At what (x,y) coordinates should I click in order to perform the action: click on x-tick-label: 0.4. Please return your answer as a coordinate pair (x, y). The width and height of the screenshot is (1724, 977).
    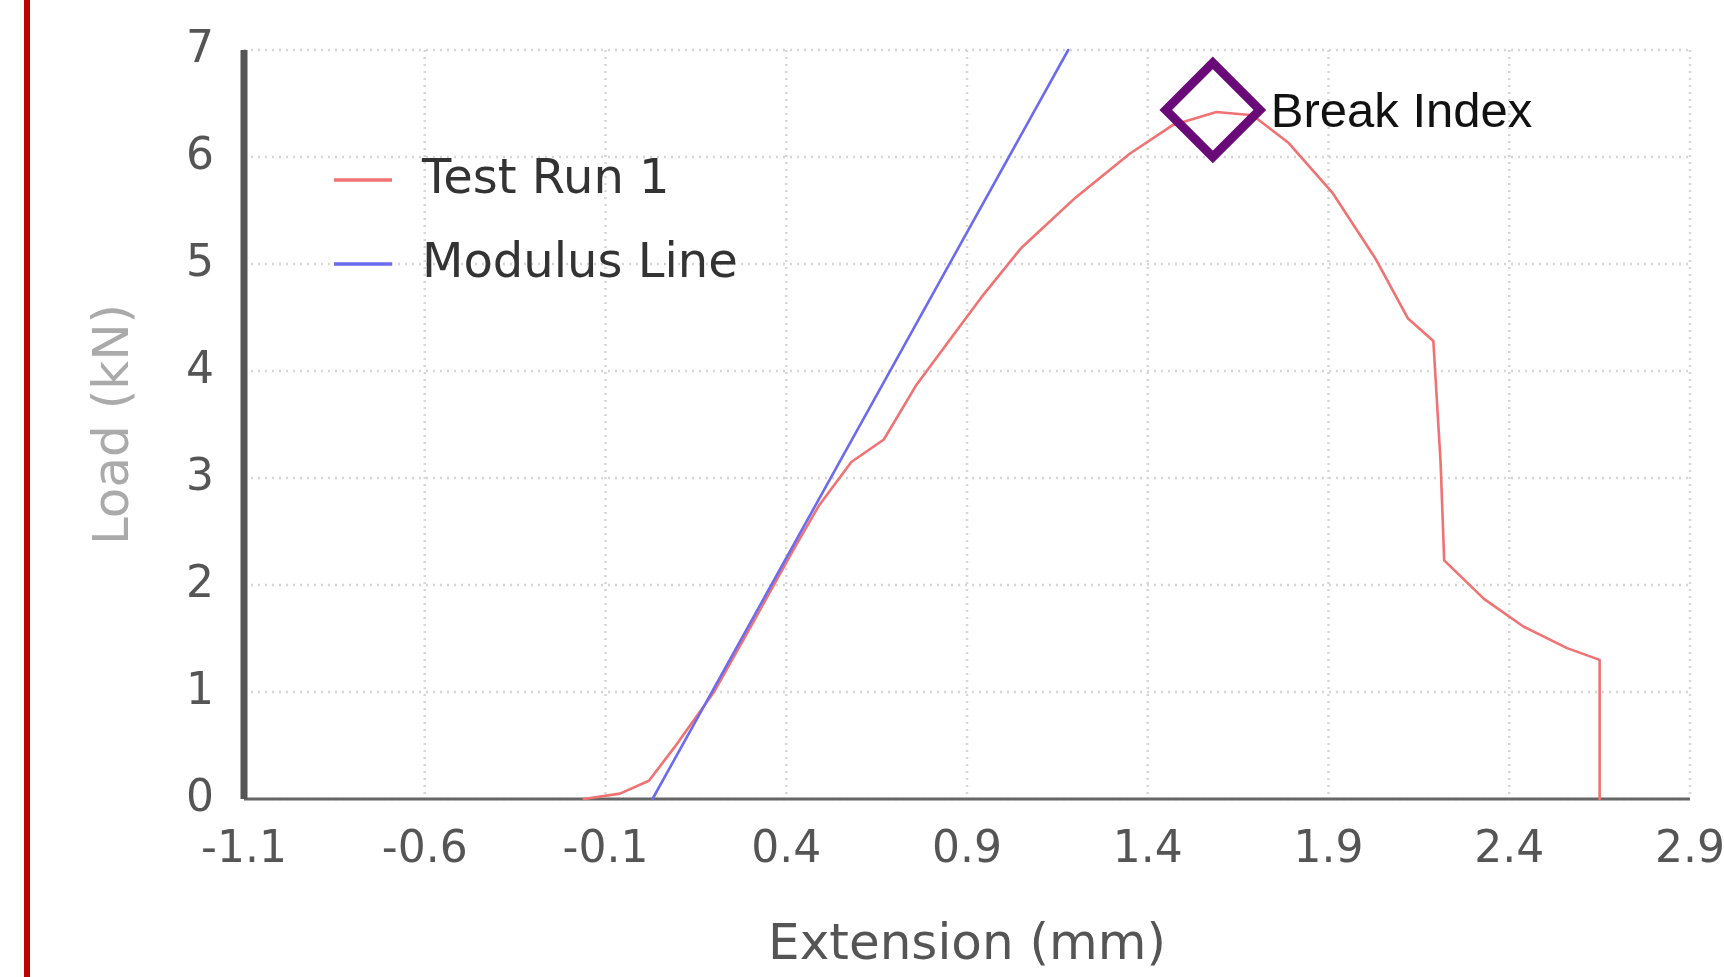
    Looking at the image, I should click on (786, 846).